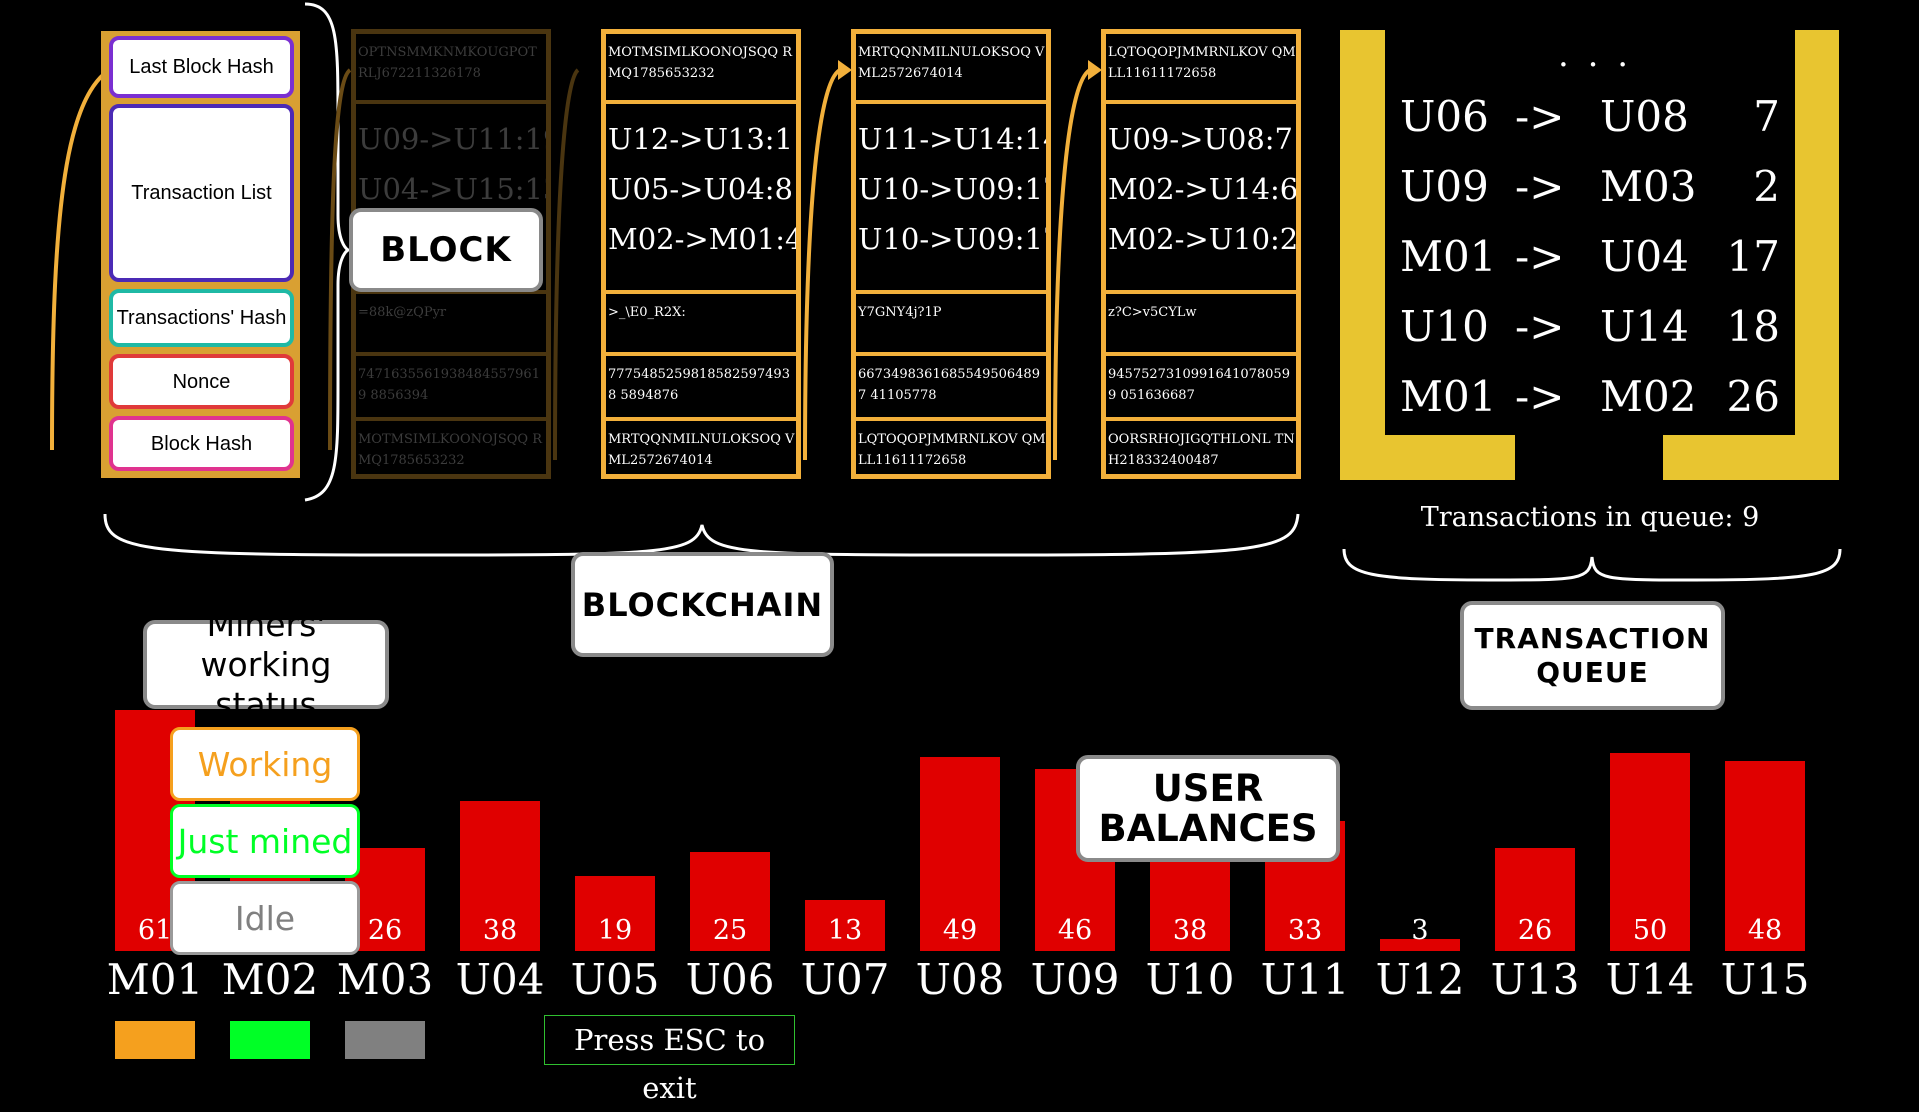  What do you see at coordinates (1305, 979) in the screenshot?
I see `bar-category-label: U11` at bounding box center [1305, 979].